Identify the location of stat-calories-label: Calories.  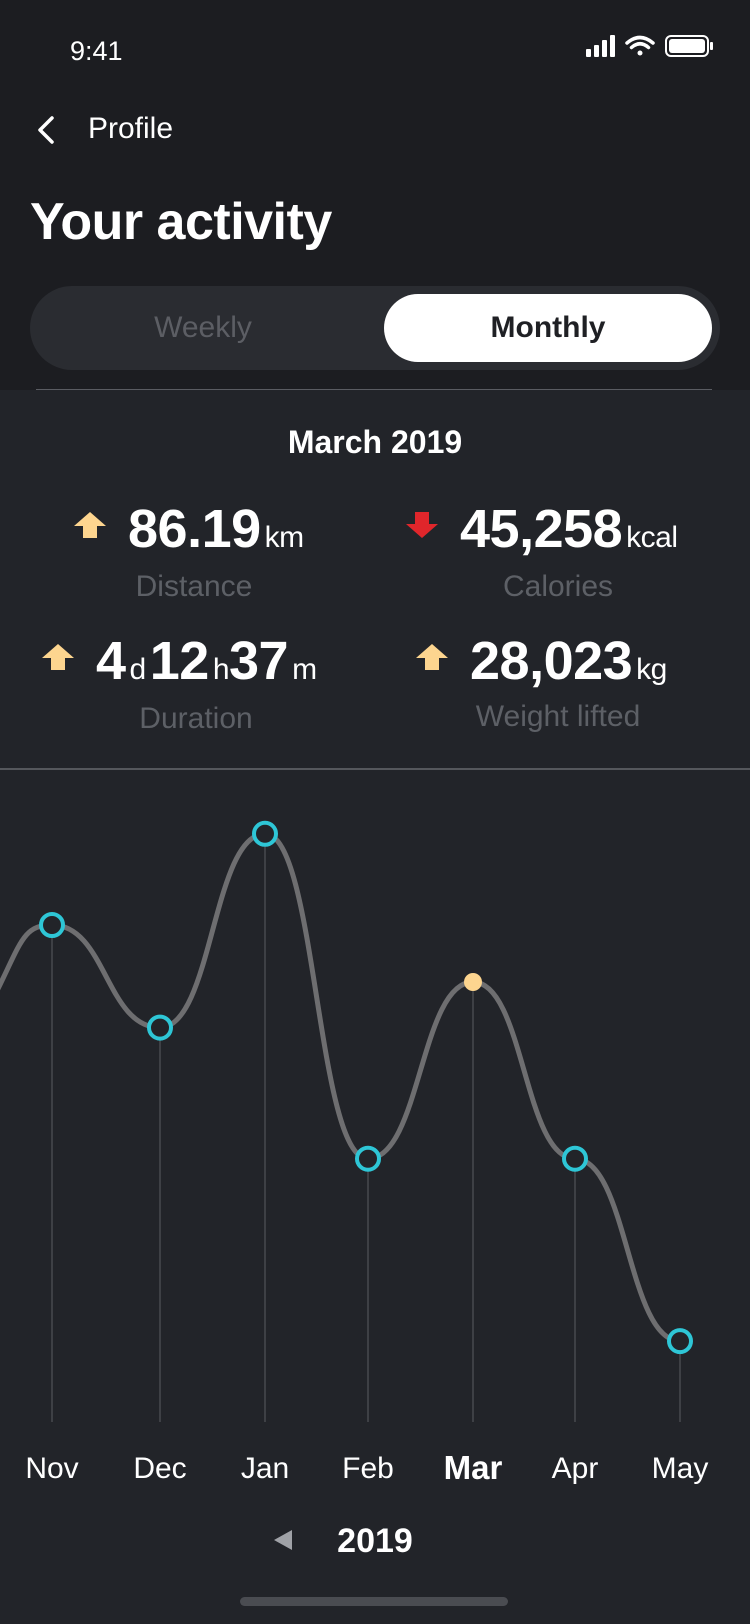
(558, 586).